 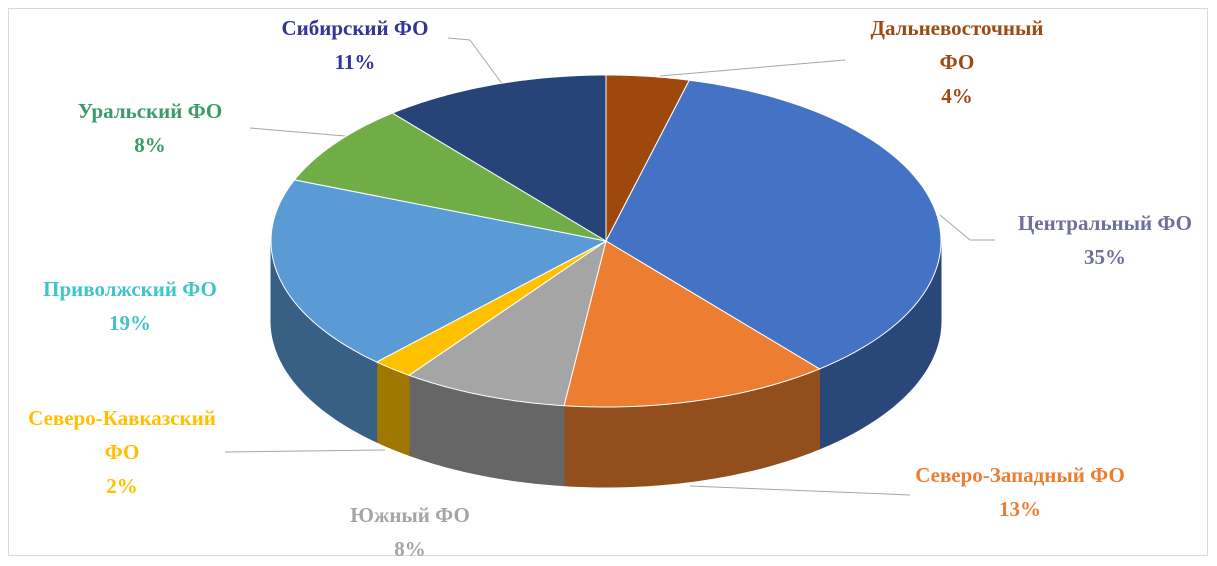 I want to click on value-label: 4%, so click(x=957, y=96).